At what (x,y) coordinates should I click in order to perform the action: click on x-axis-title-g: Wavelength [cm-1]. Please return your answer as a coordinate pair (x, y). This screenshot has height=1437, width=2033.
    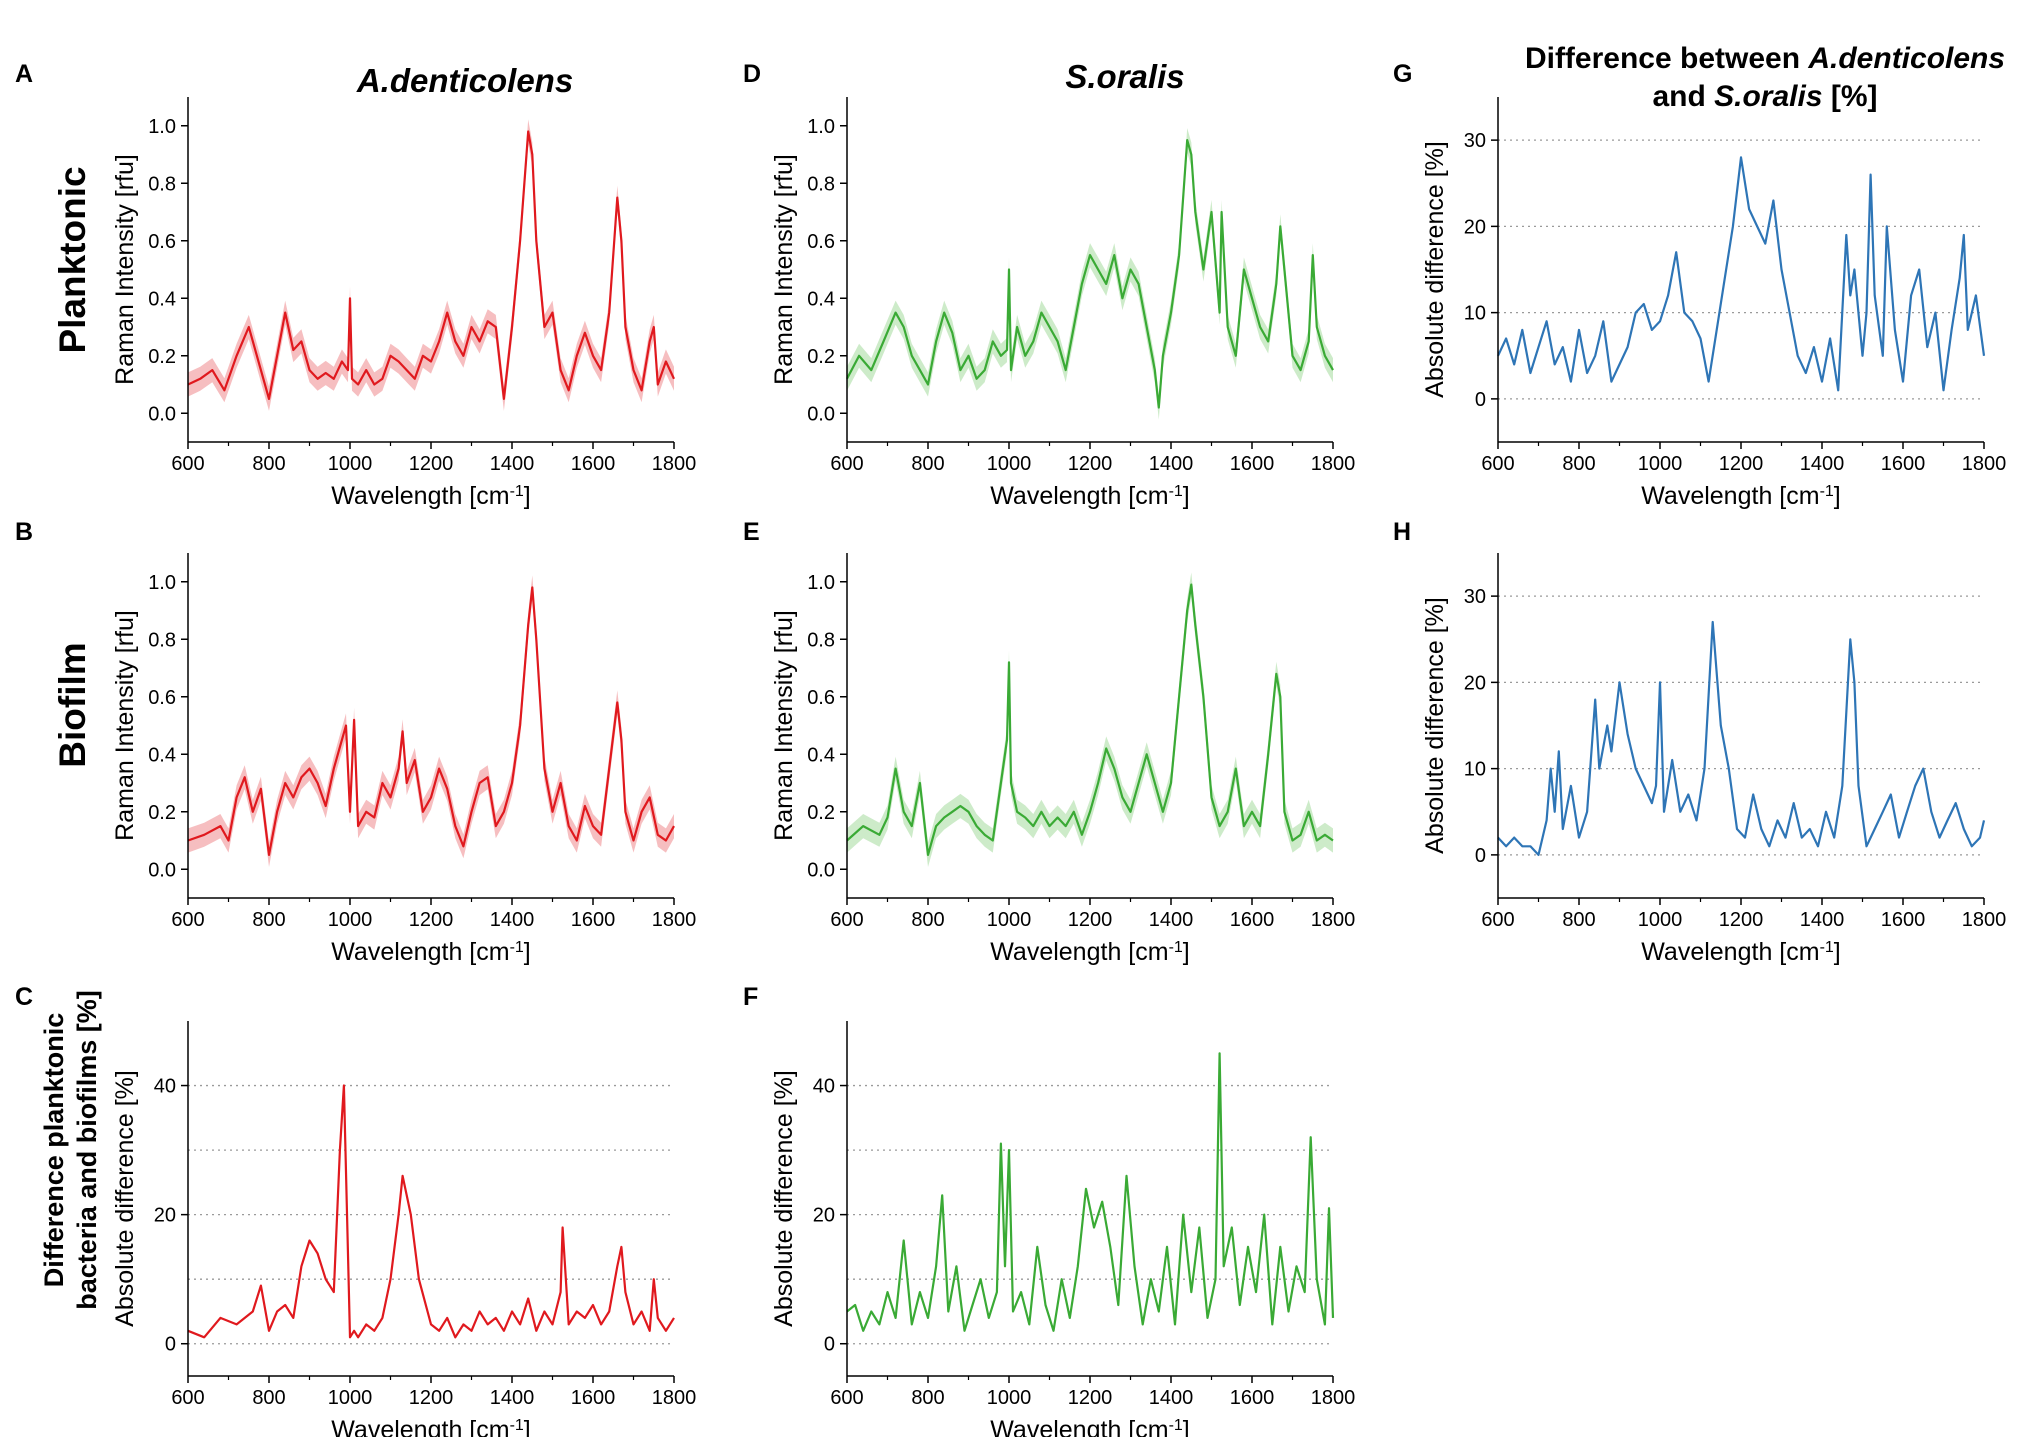
    Looking at the image, I should click on (1741, 496).